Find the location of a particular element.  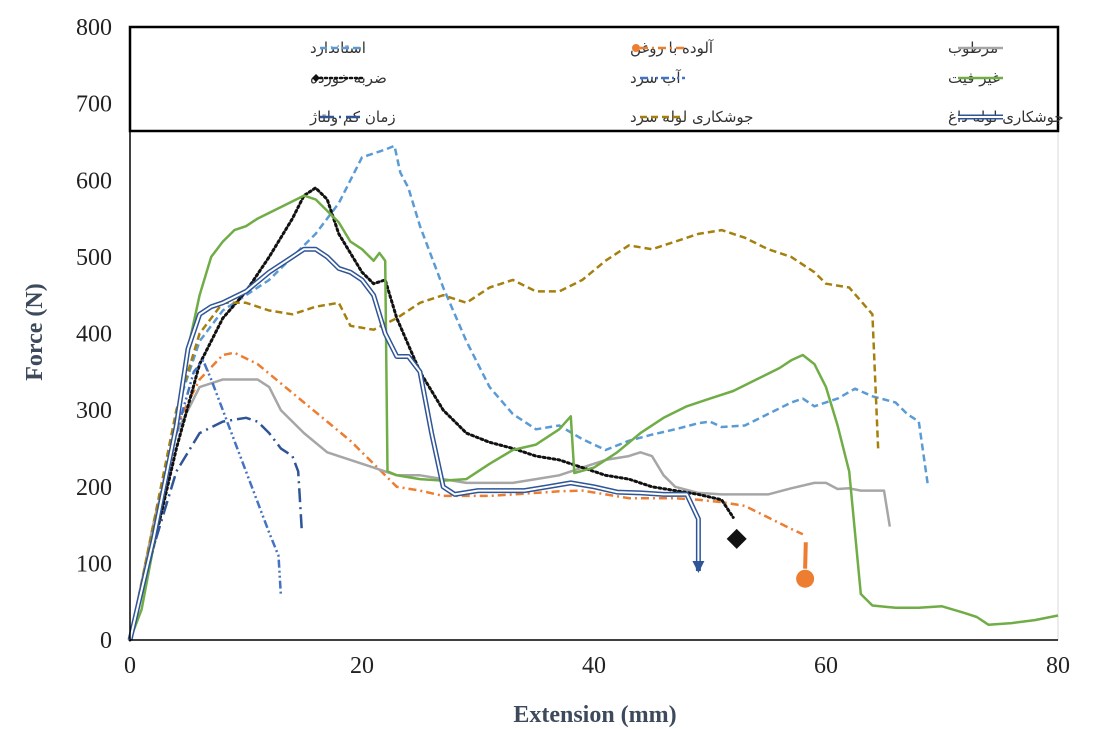

legend-box is located at coordinates (594, 79).